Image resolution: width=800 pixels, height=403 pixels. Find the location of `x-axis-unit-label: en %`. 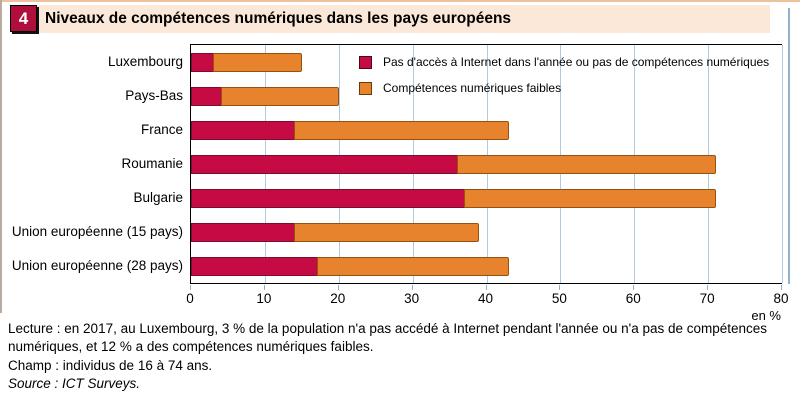

x-axis-unit-label: en % is located at coordinates (766, 315).